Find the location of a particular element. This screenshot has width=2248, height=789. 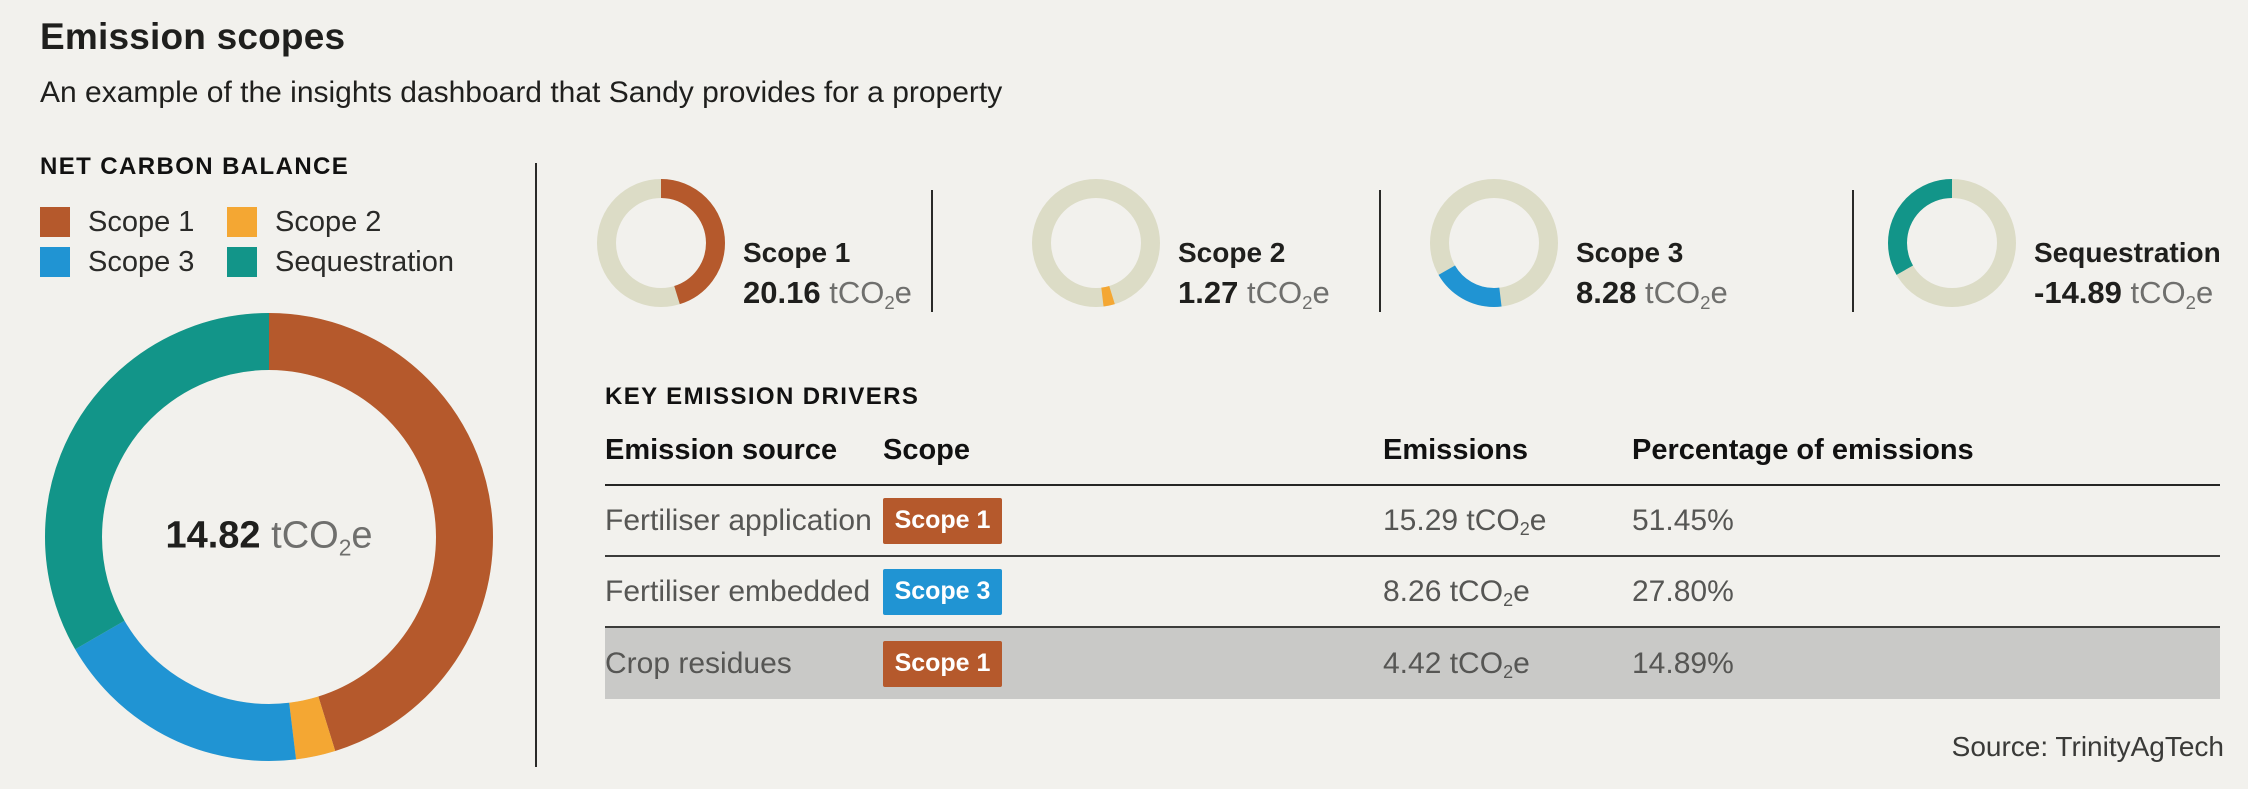

col-header-emission-source: Emission source is located at coordinates (721, 450).